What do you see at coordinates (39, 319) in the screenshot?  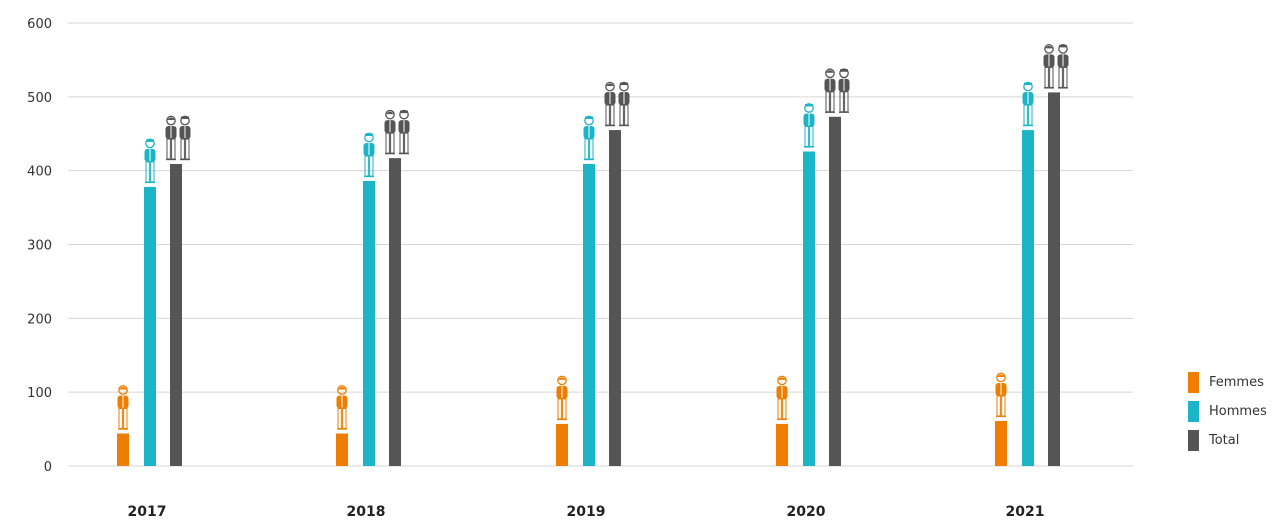 I see `y-tick-label: 200` at bounding box center [39, 319].